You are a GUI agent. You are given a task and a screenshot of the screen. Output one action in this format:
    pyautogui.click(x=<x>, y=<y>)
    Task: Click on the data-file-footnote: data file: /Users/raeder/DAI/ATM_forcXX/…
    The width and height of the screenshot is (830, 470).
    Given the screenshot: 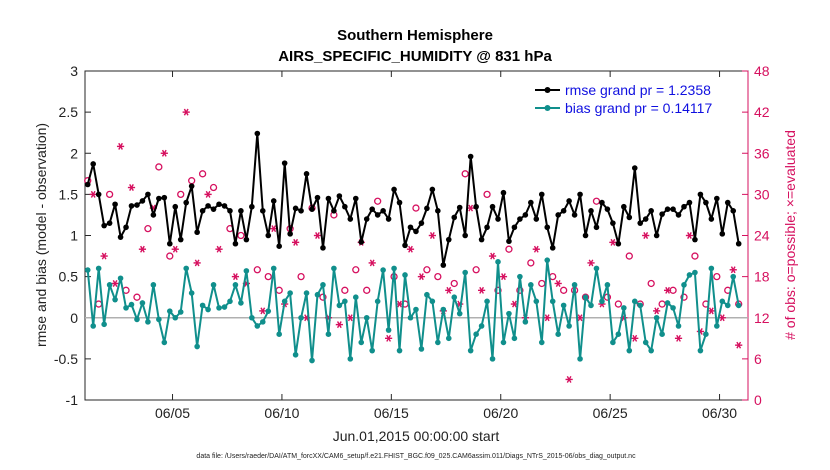 What is the action you would take?
    pyautogui.click(x=416, y=456)
    